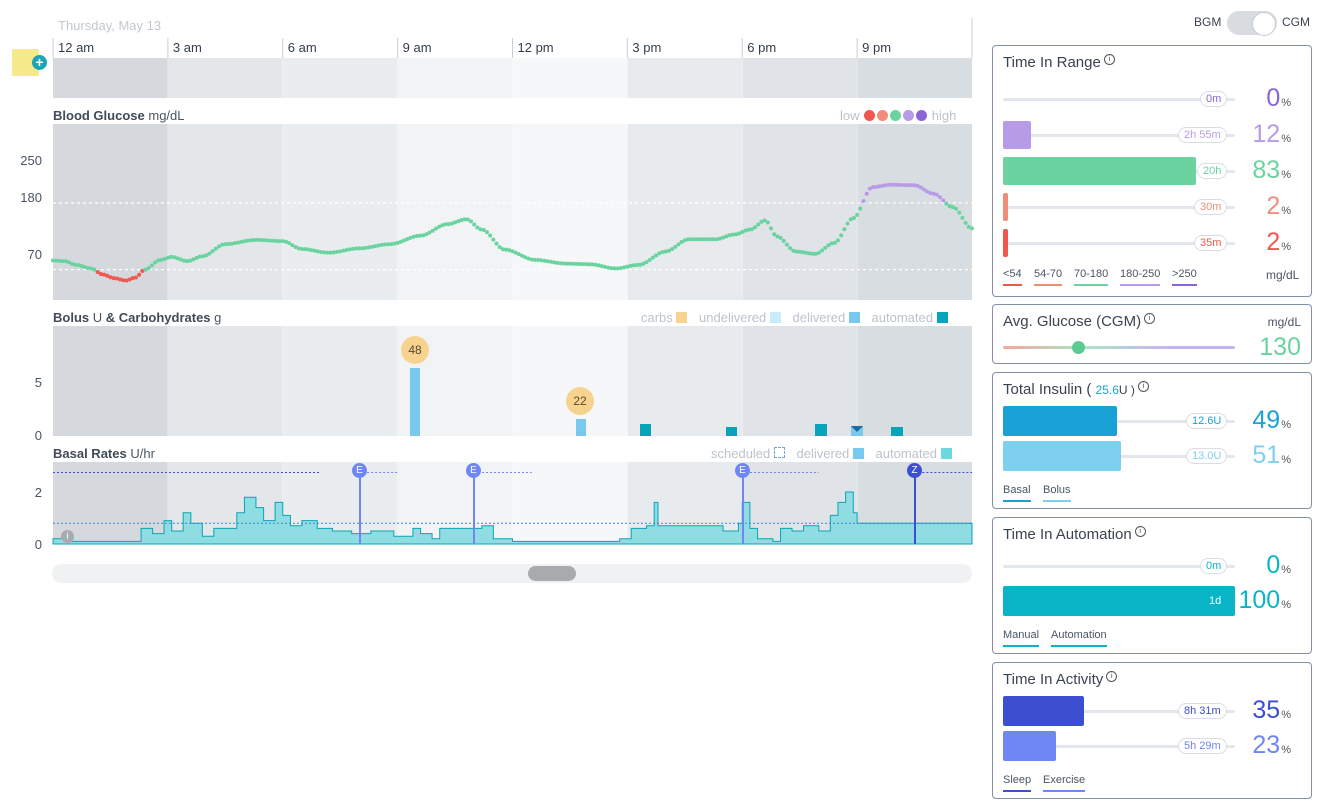 The image size is (1317, 803). Describe the element at coordinates (34, 254) in the screenshot. I see `bg-tick-70: 70` at that location.